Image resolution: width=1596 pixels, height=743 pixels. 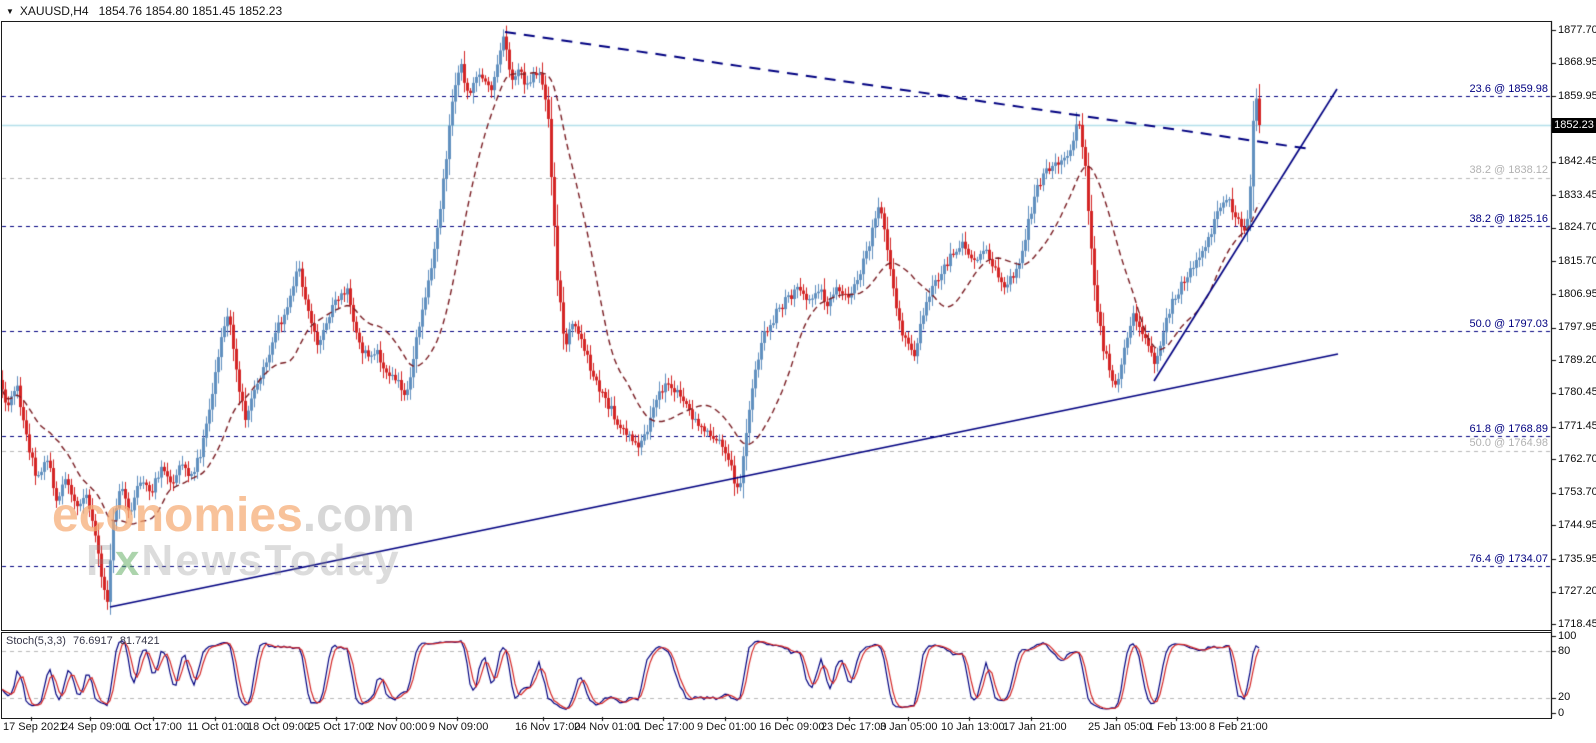 What do you see at coordinates (973, 727) in the screenshot?
I see `time-tick-label: 10 Jan 13:00` at bounding box center [973, 727].